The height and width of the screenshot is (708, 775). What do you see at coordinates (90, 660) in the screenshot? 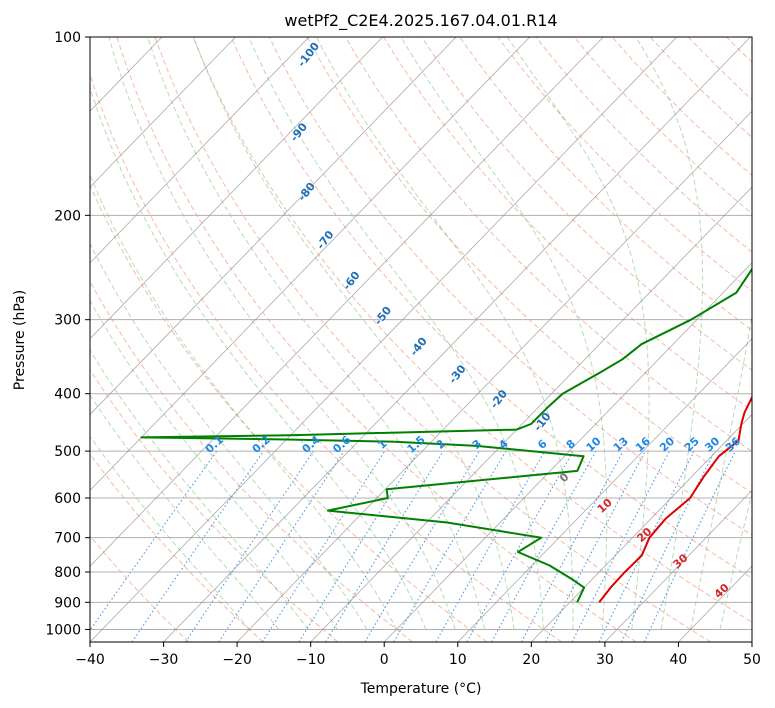
I see `x-tick-label: −40` at bounding box center [90, 660].